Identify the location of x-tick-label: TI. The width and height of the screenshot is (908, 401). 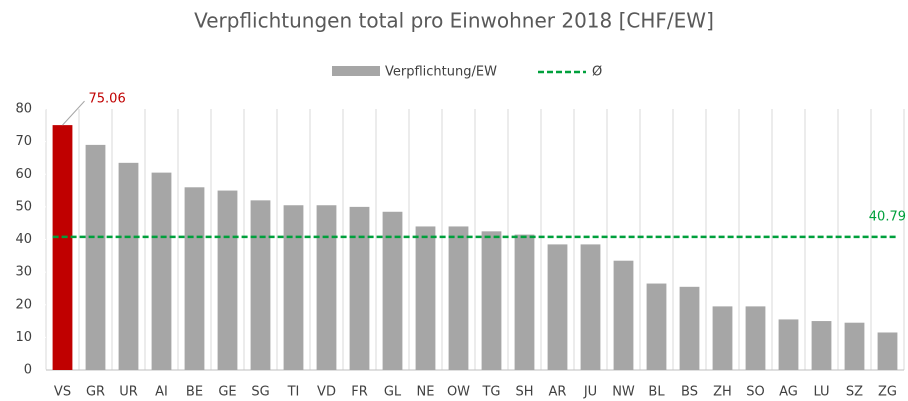
(293, 392).